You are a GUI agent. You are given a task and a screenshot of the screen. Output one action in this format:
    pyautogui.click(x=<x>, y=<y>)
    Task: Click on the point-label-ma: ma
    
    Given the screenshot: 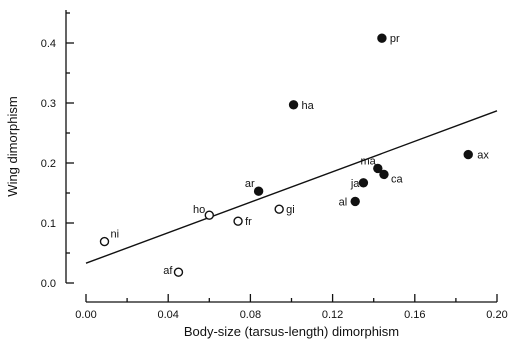 What is the action you would take?
    pyautogui.click(x=369, y=161)
    